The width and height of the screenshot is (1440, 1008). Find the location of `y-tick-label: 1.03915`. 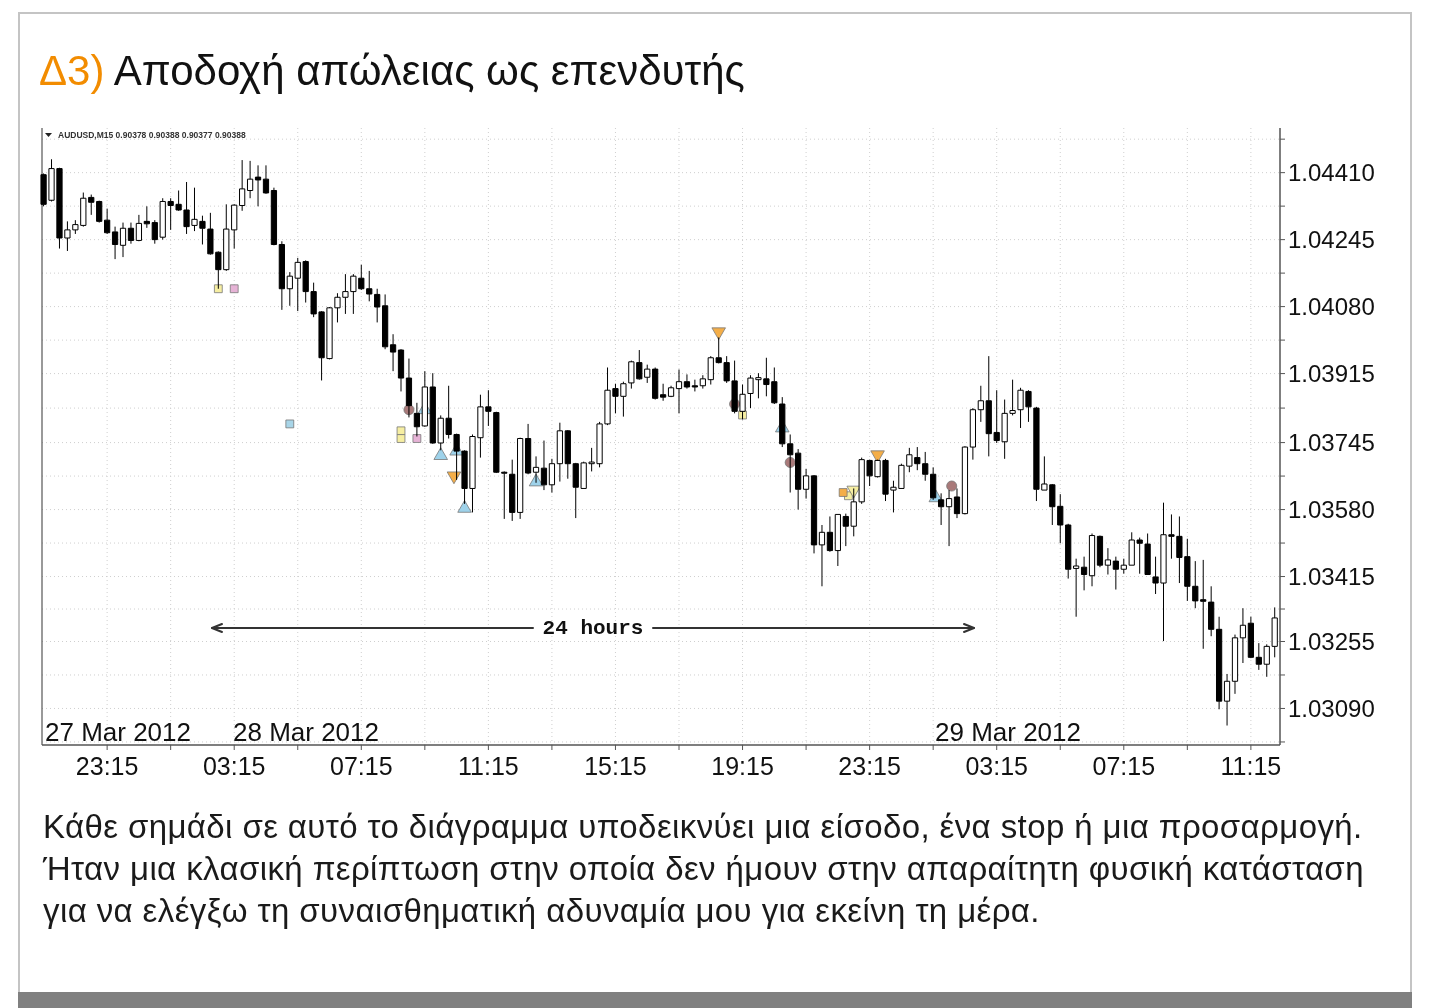

y-tick-label: 1.03915 is located at coordinates (1331, 374).